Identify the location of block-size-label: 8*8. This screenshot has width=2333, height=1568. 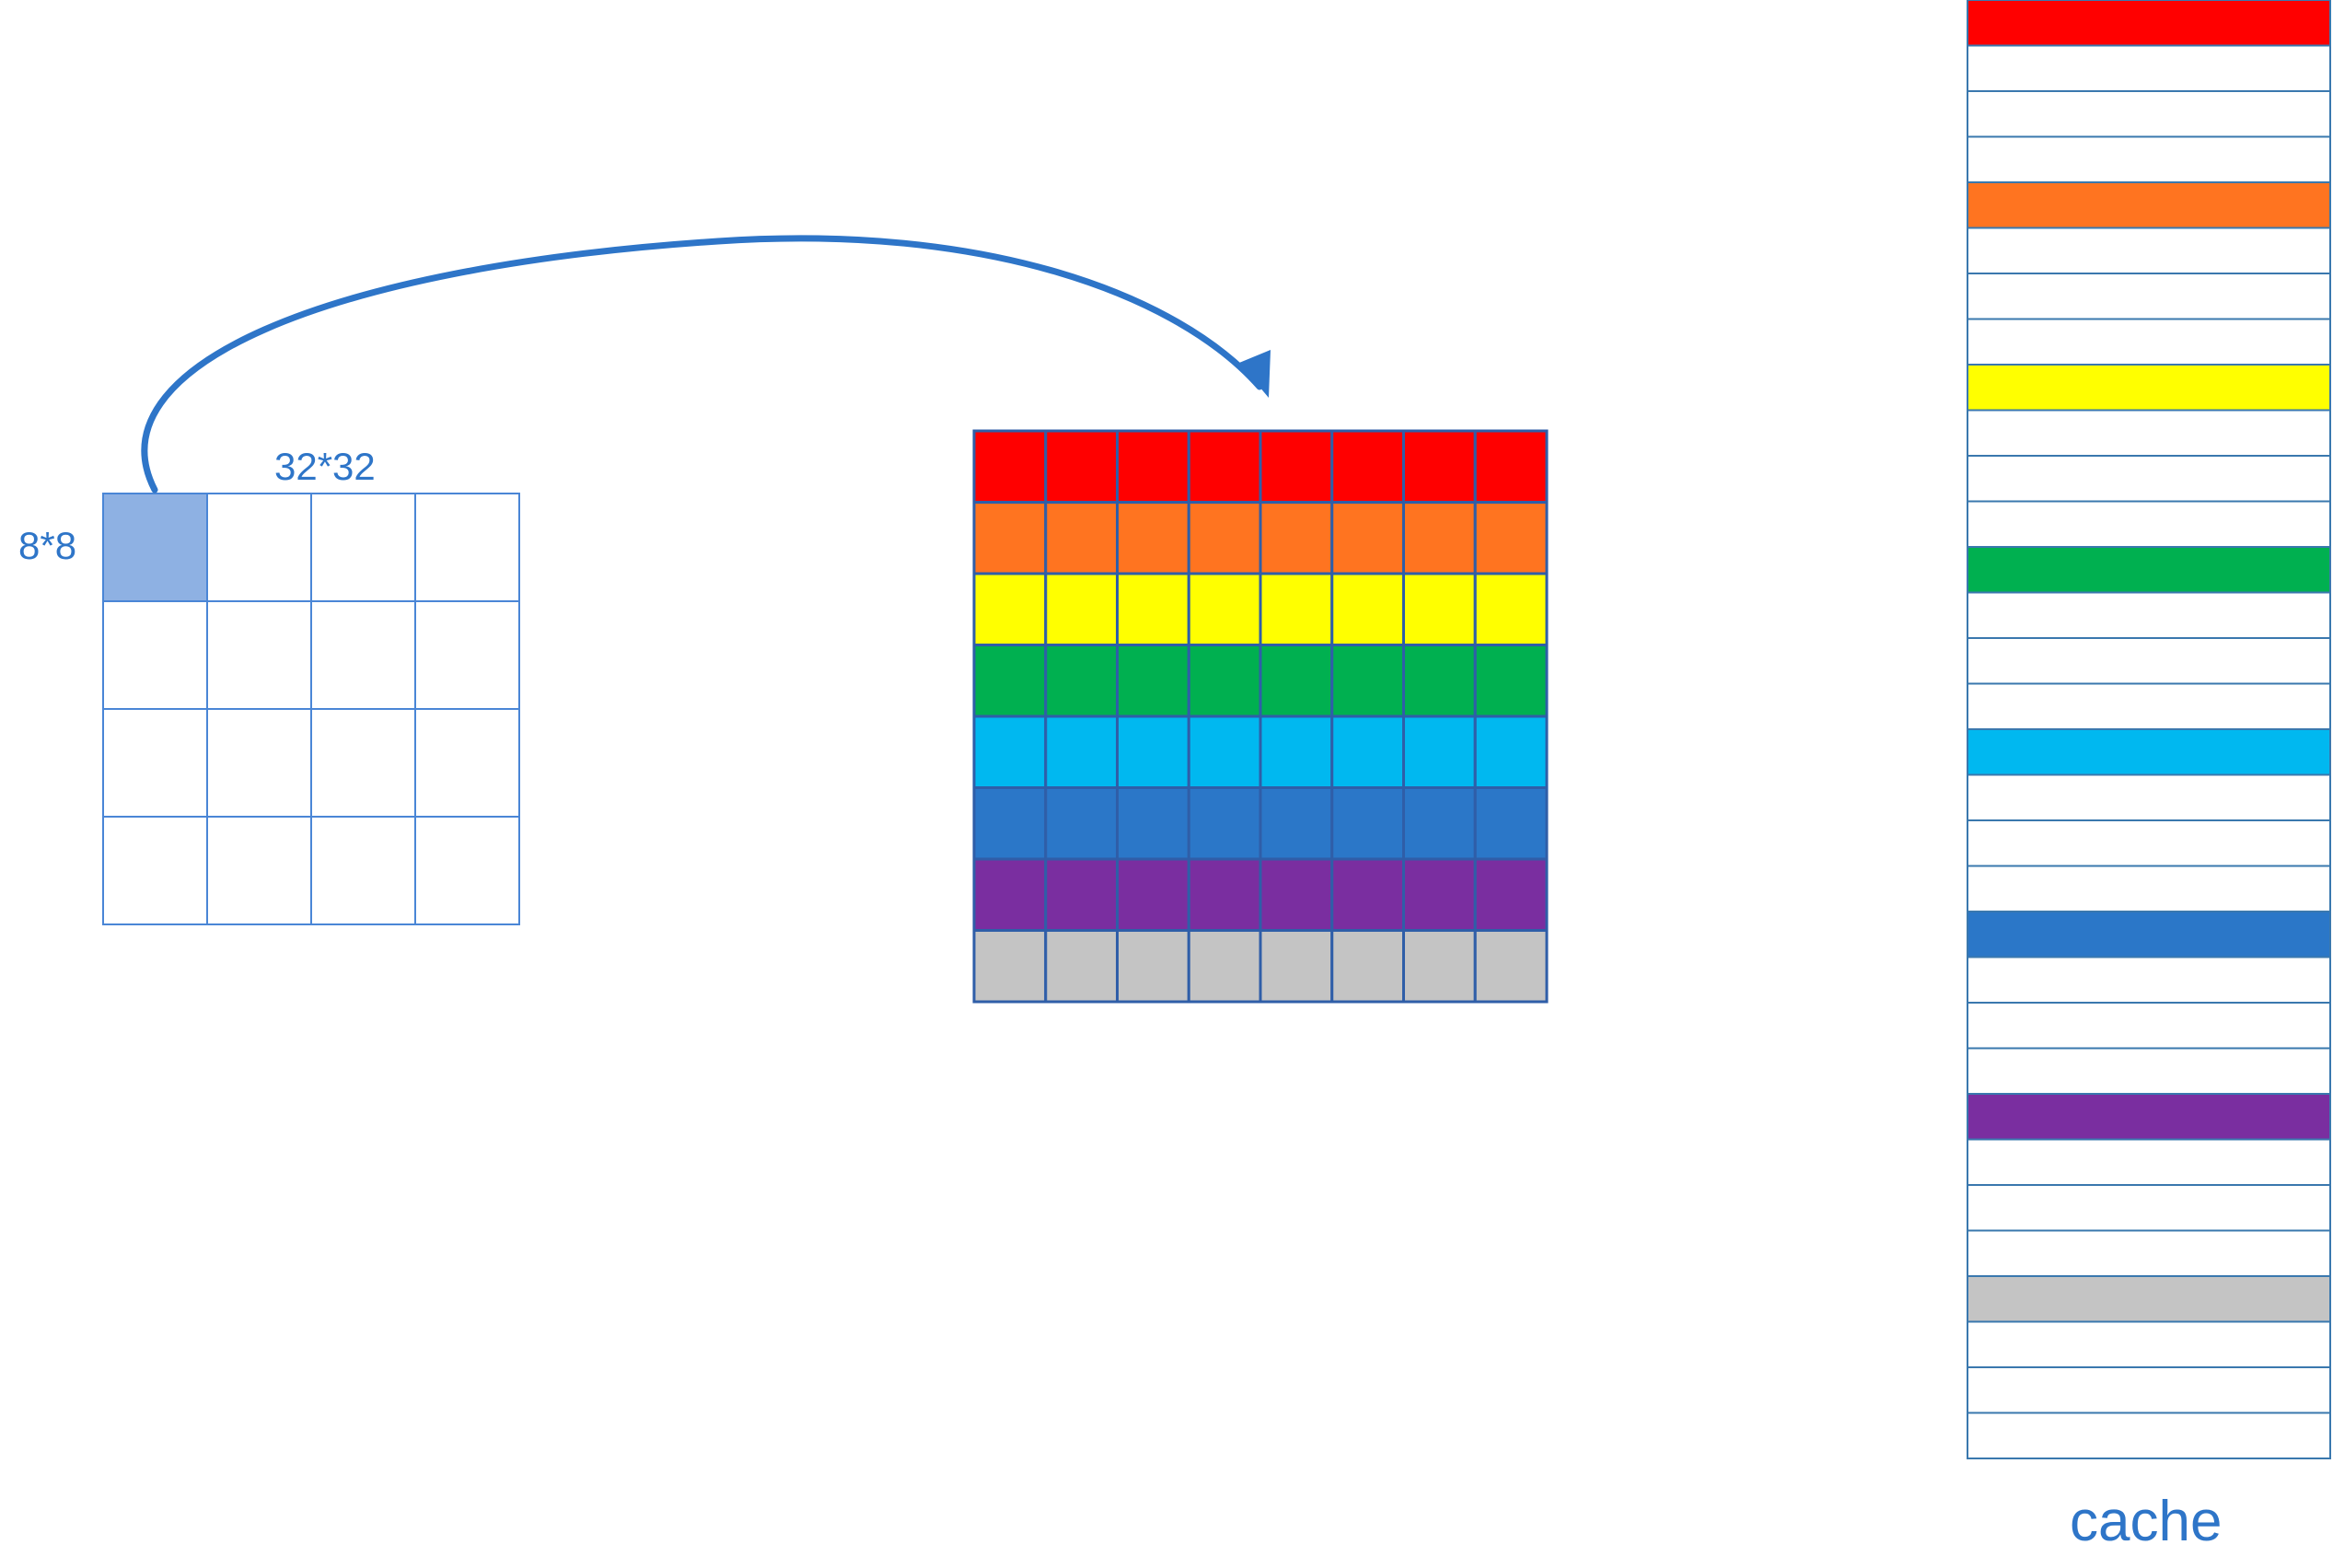
(47, 545).